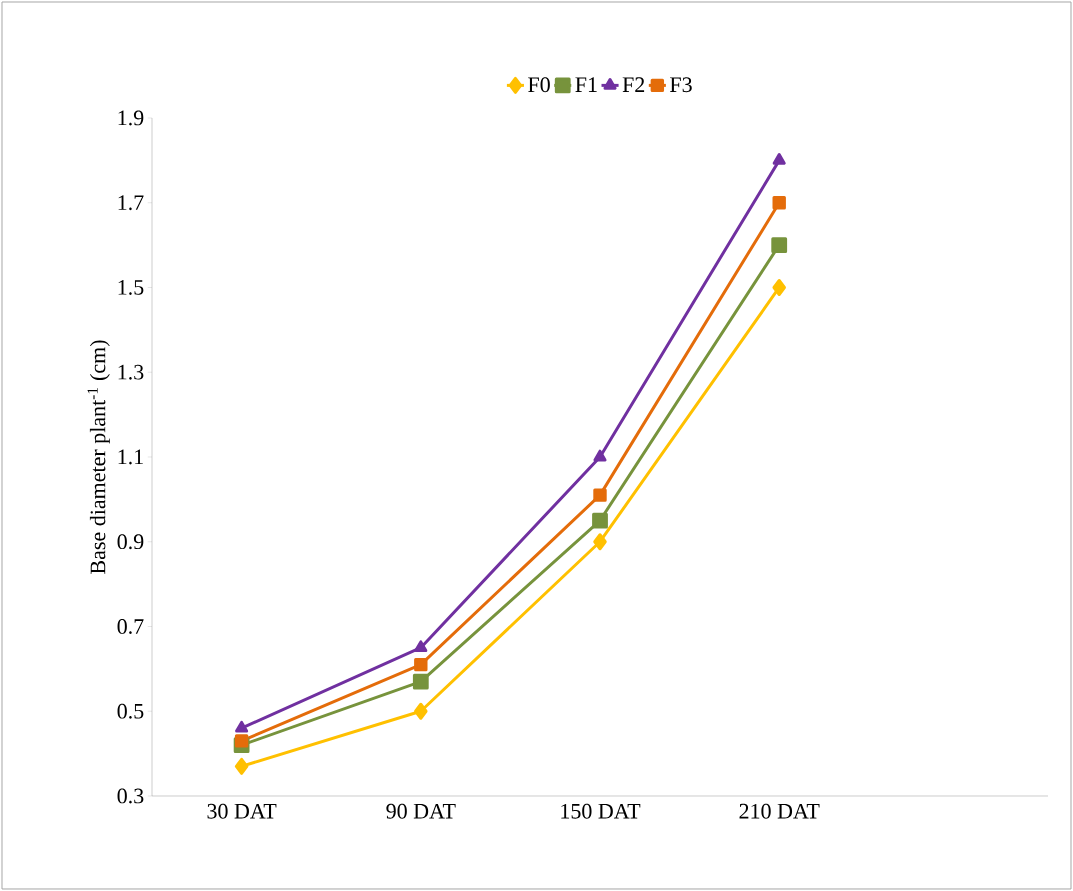  What do you see at coordinates (131, 372) in the screenshot?
I see `y-tick-label: 1.3` at bounding box center [131, 372].